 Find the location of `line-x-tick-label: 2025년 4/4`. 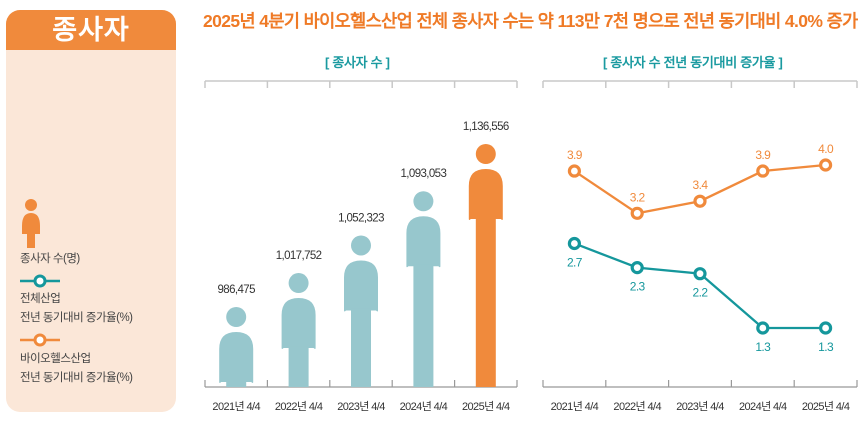

line-x-tick-label: 2025년 4/4 is located at coordinates (826, 406).